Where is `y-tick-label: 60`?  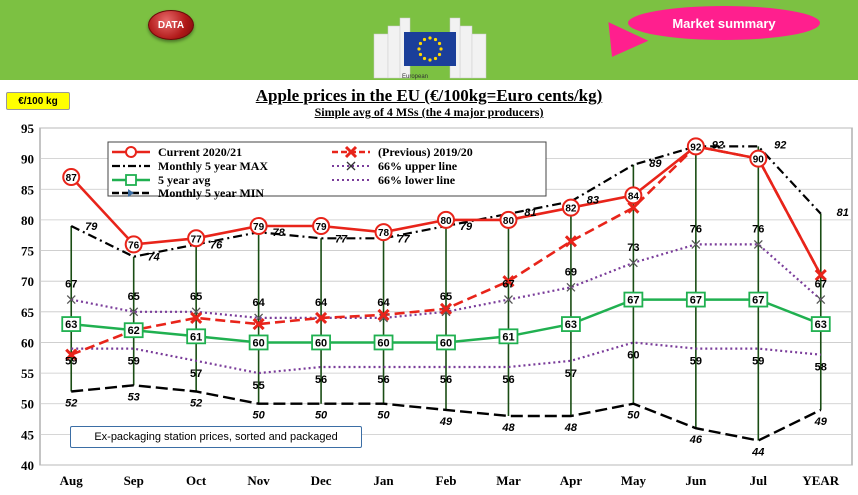 y-tick-label: 60 is located at coordinates (27, 342).